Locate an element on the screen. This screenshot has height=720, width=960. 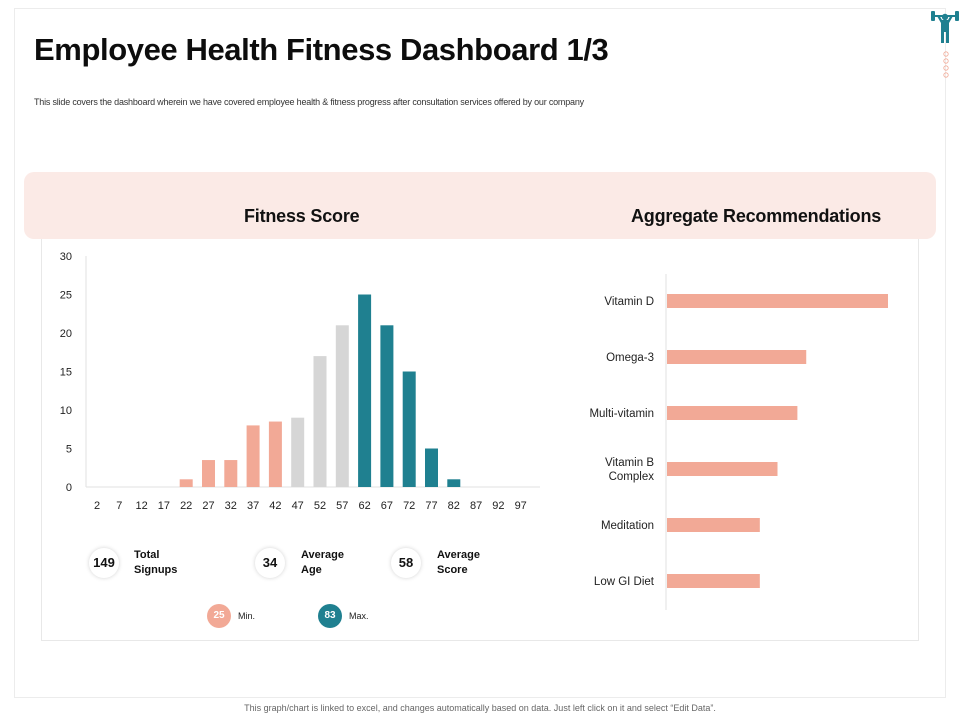
x-tick-label: 2 is located at coordinates (97, 506).